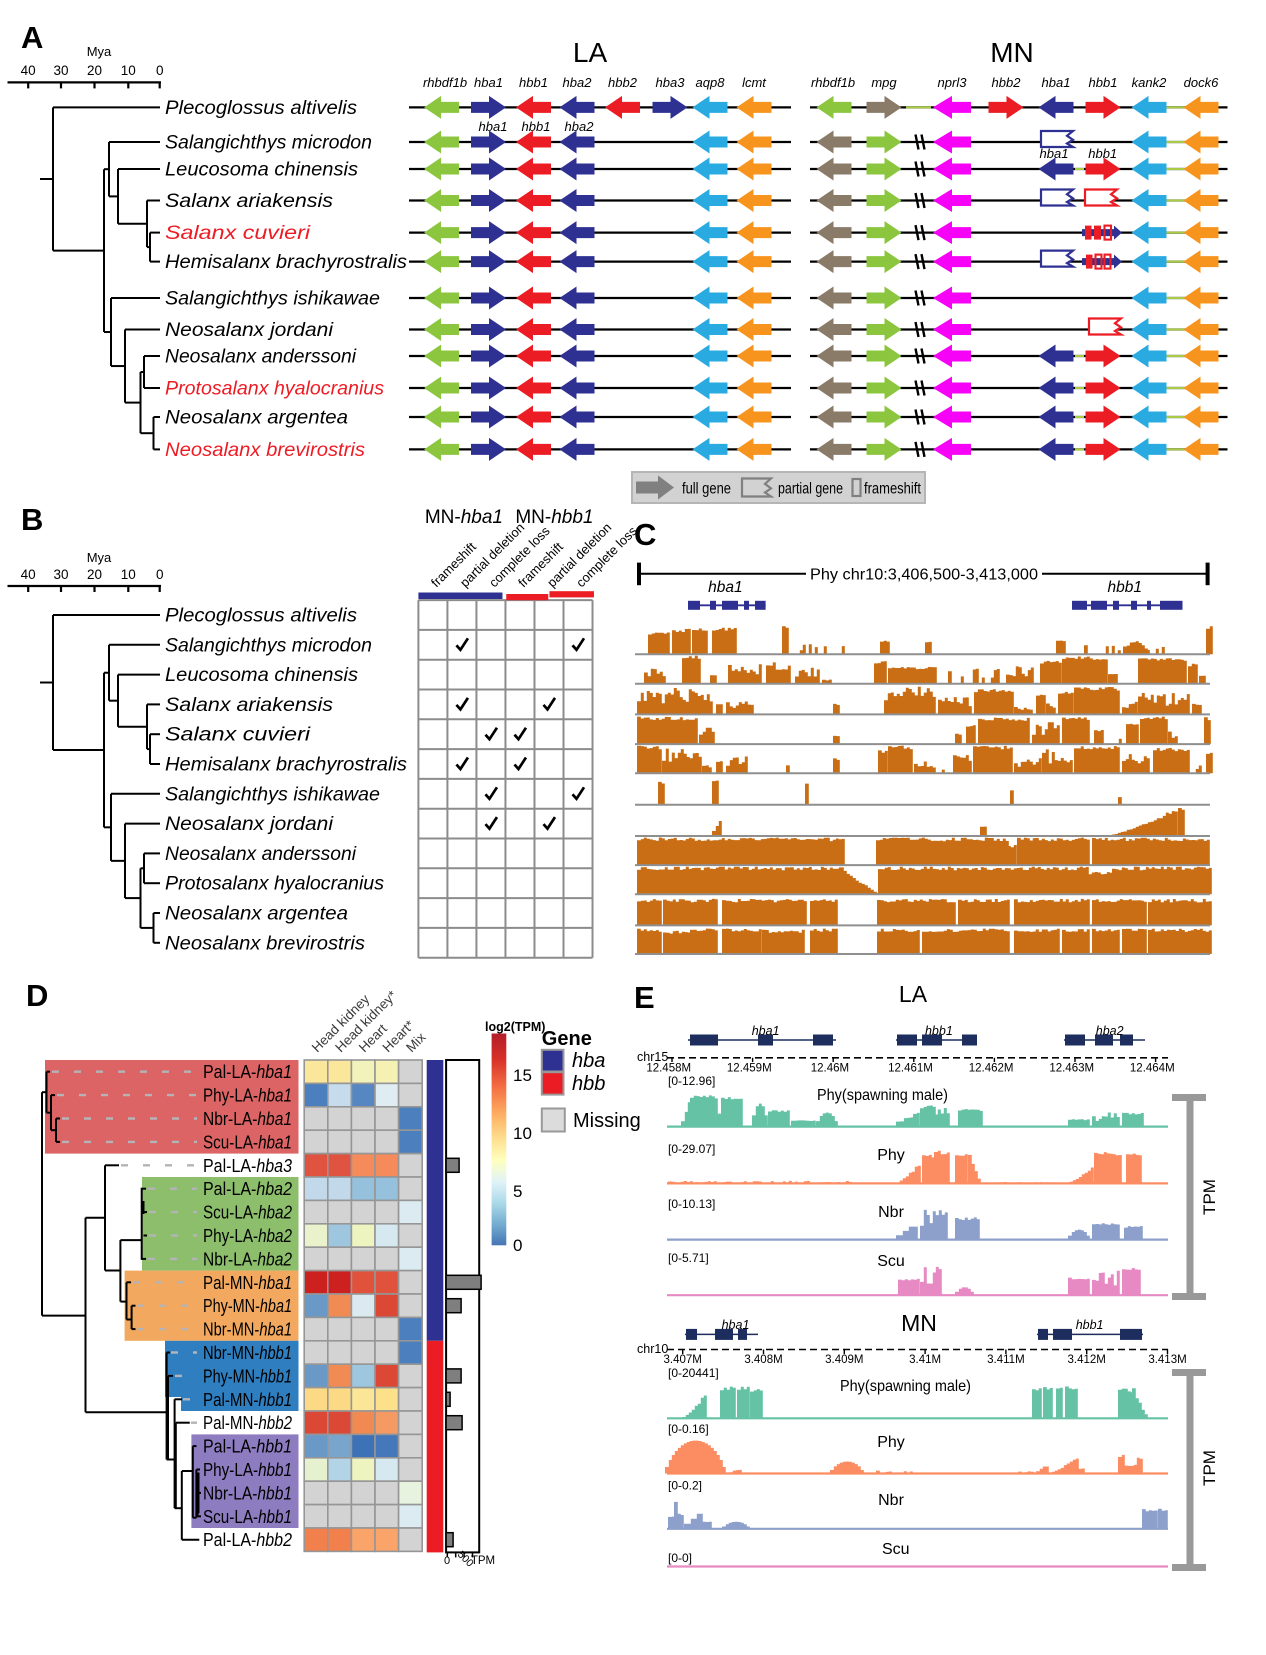 This screenshot has height=1655, width=1266. Describe the element at coordinates (256, 418) in the screenshot. I see `svg-text: Neosalanx argentea` at that location.